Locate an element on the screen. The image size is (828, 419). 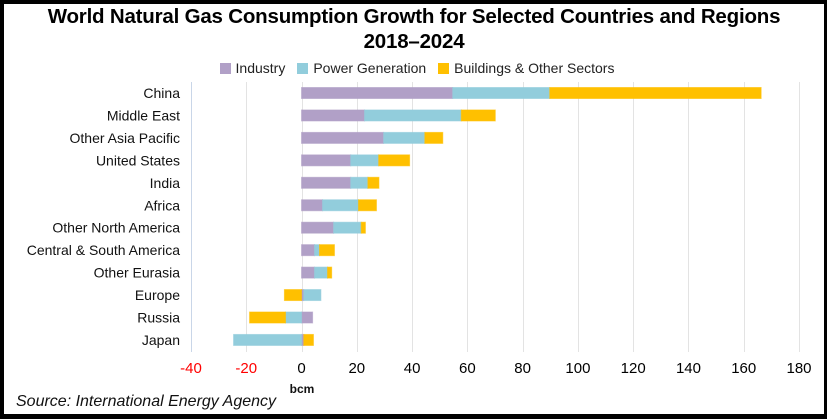
x-tick-label: 140 is located at coordinates (688, 368).